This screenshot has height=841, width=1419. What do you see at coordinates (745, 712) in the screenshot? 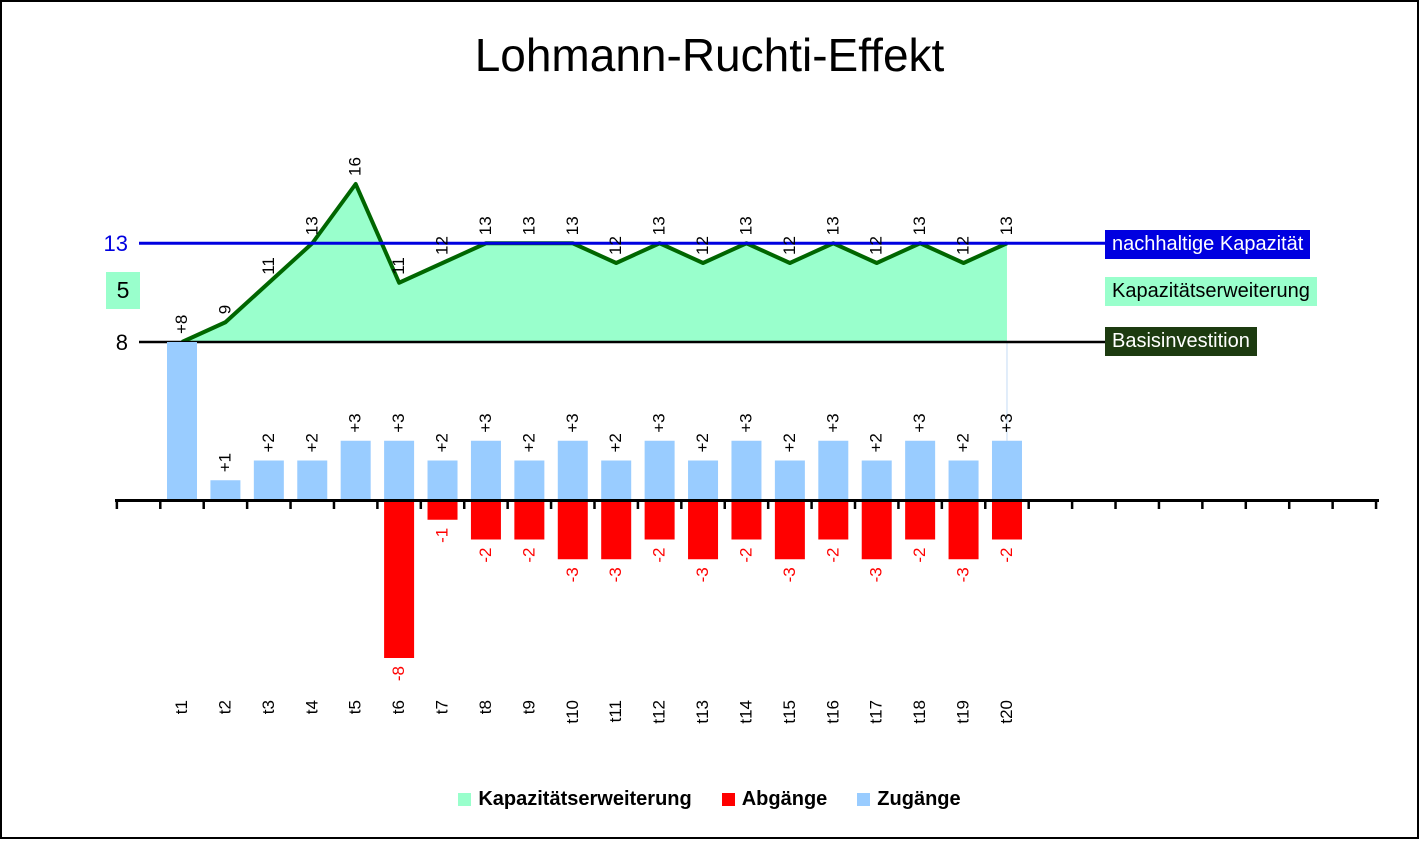
I see `svg-text: t14` at bounding box center [745, 712].